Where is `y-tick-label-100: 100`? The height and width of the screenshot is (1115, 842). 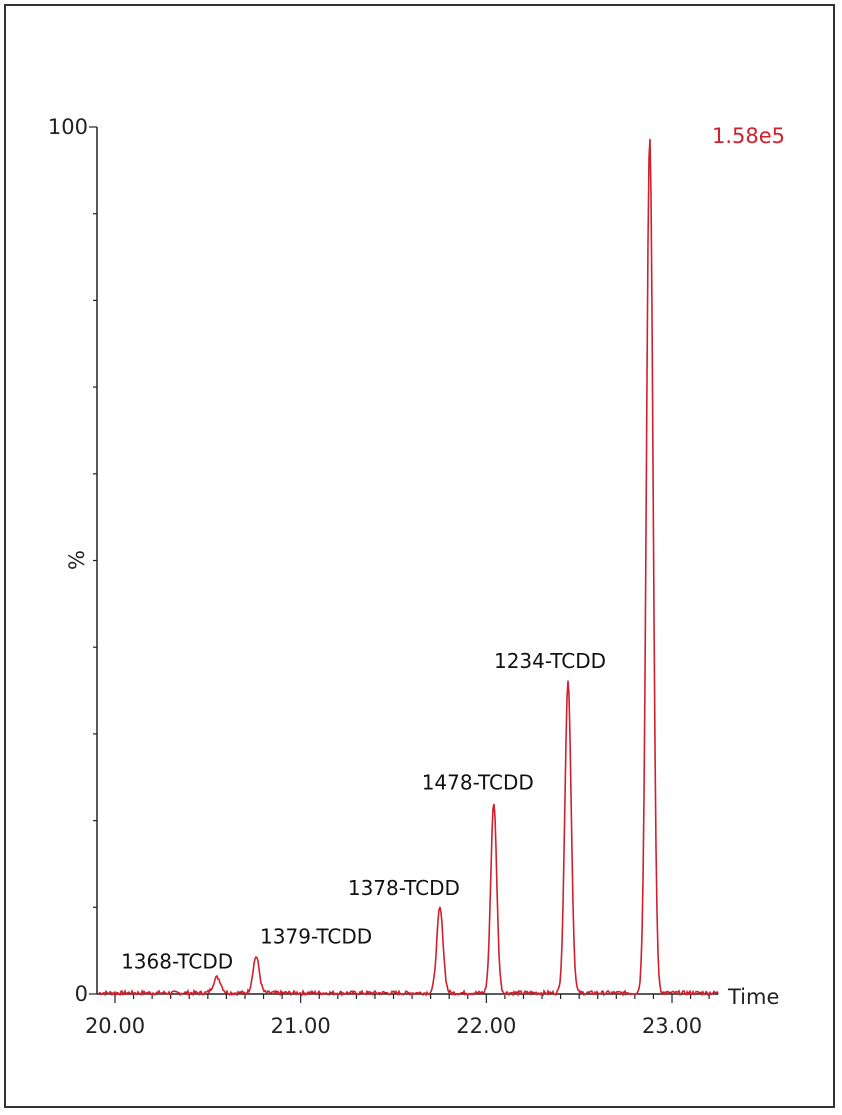
y-tick-label-100: 100 is located at coordinates (68, 127).